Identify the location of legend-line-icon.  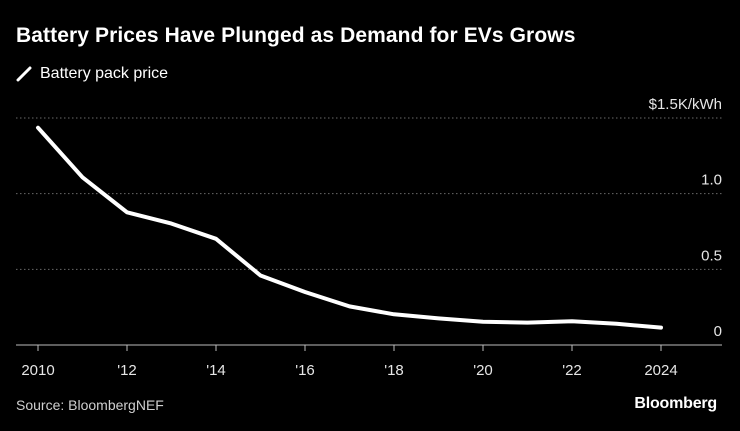
(24, 74).